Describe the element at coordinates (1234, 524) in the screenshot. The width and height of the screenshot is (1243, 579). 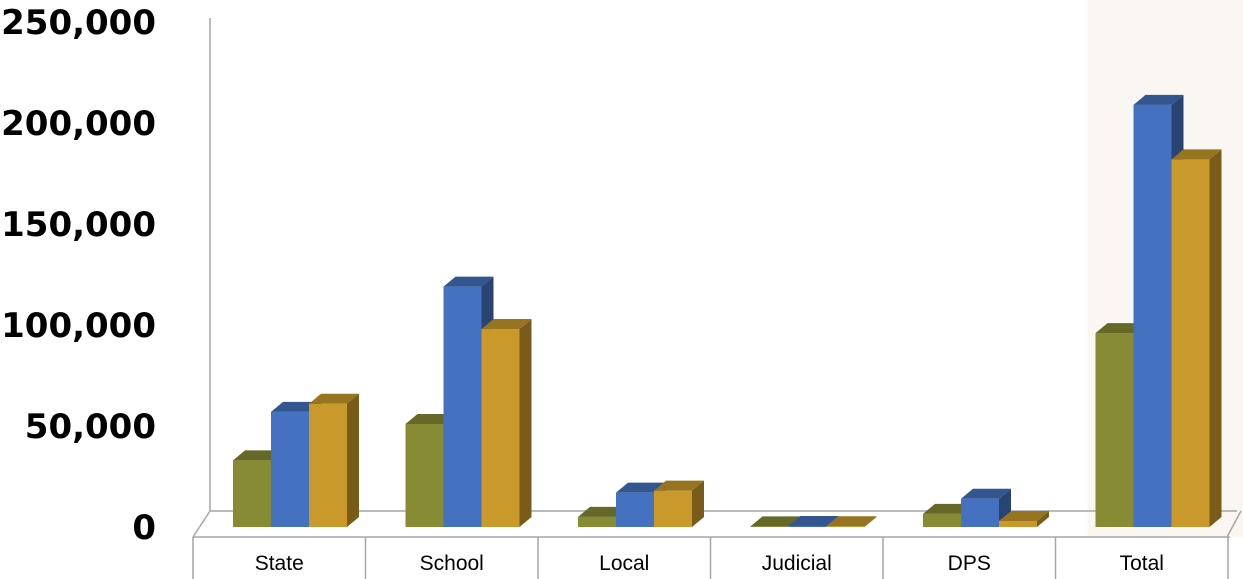
I see `floor-right-edge` at that location.